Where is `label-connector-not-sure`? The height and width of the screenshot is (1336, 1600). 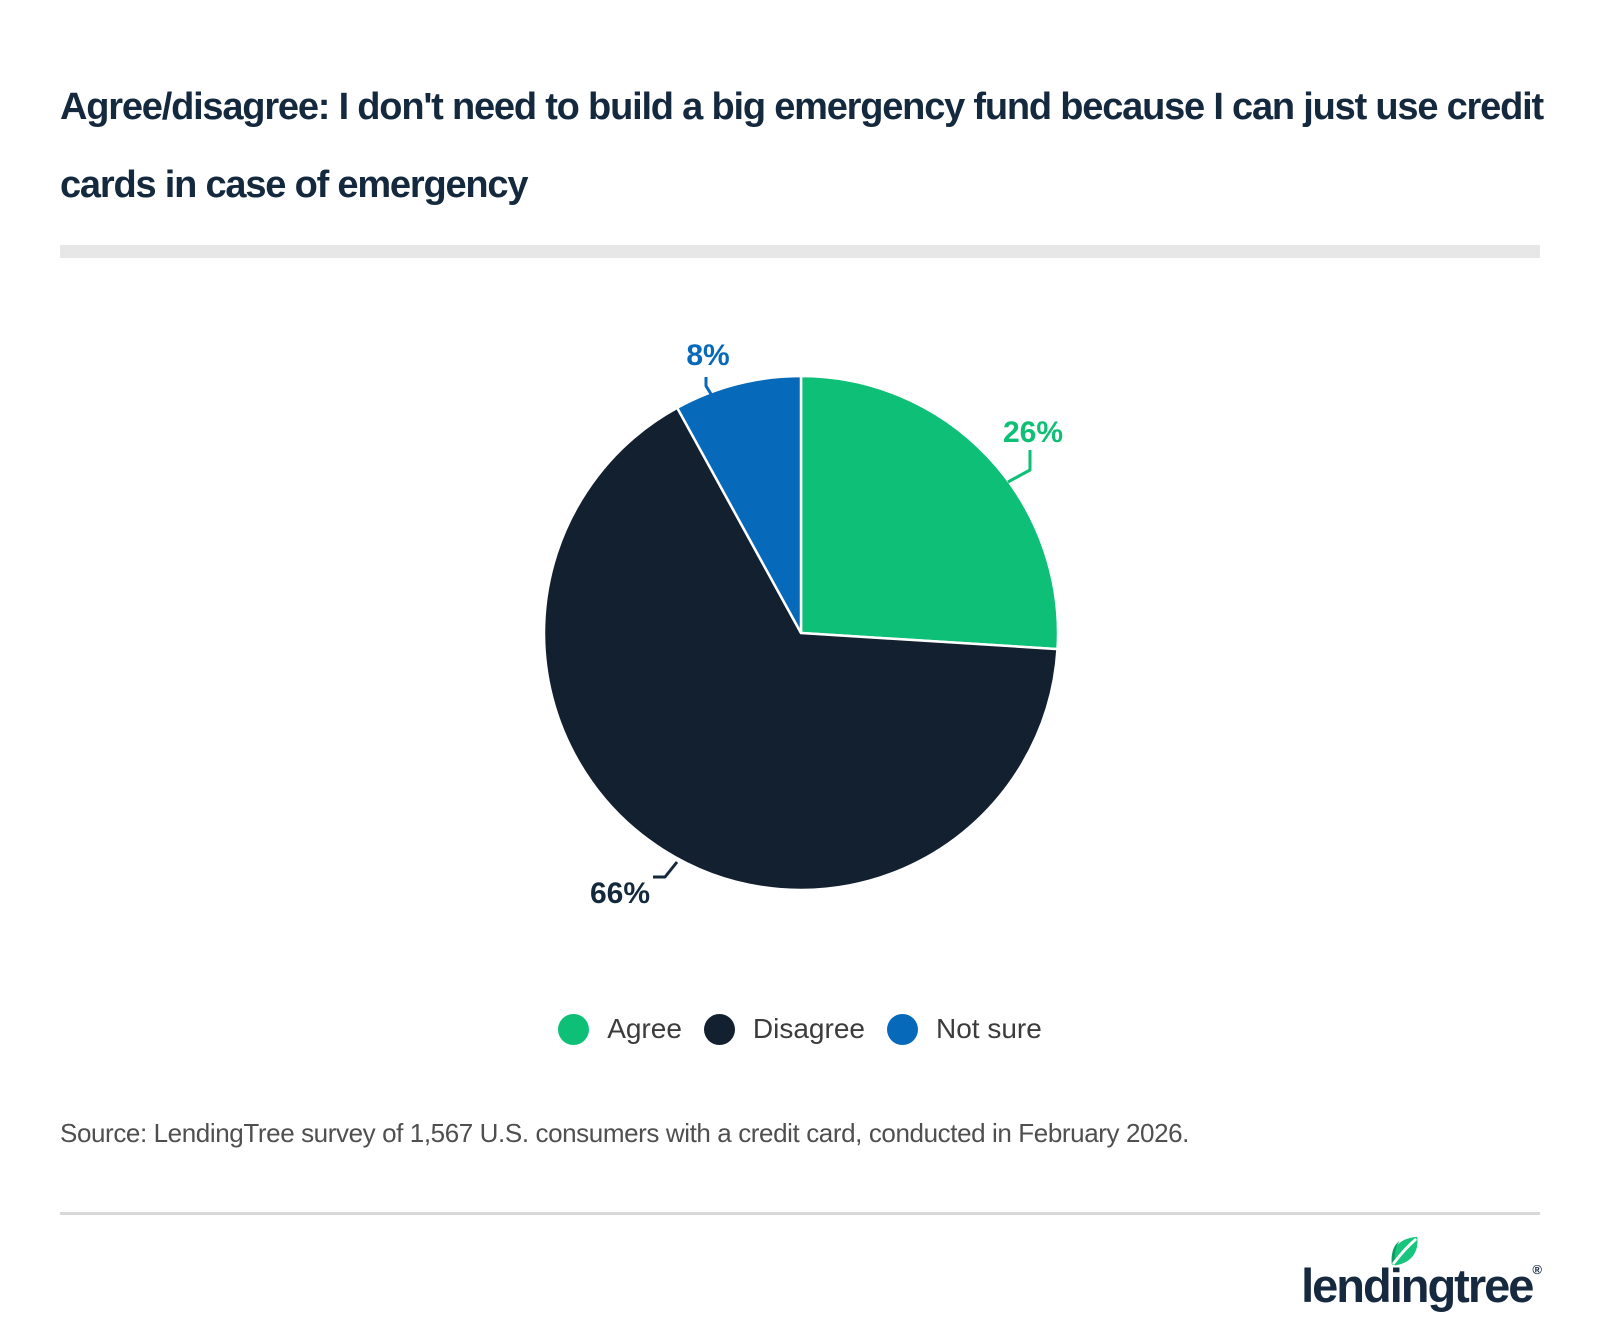
label-connector-not-sure is located at coordinates (708, 386).